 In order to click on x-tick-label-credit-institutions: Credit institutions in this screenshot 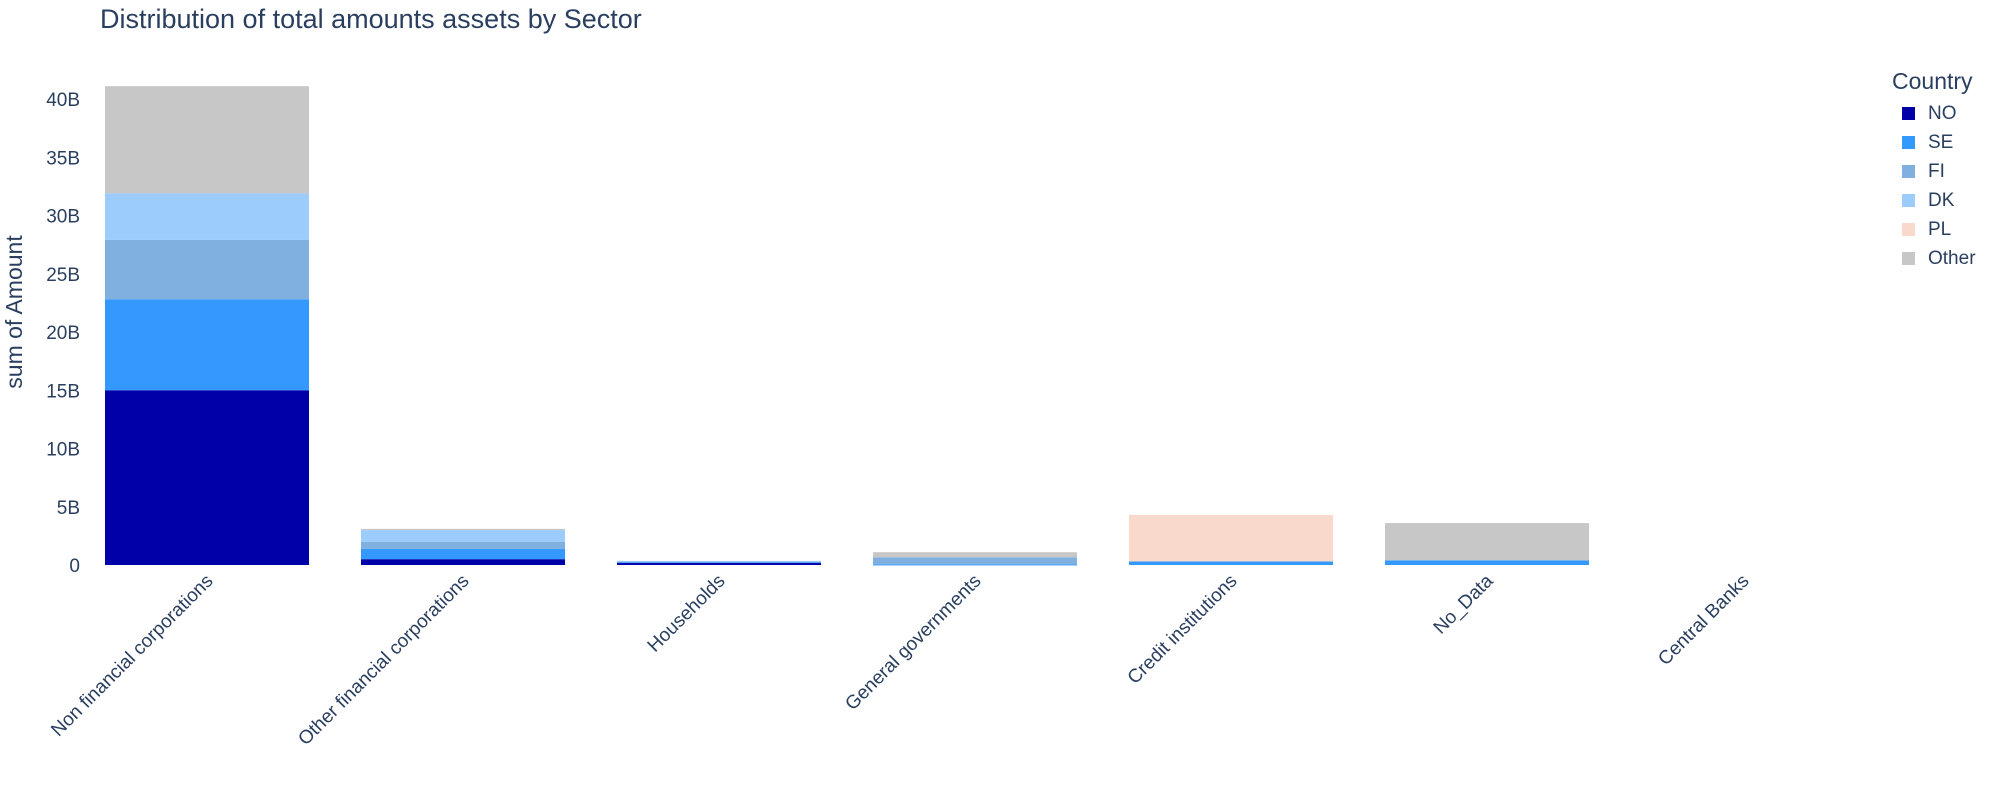, I will do `click(1183, 630)`.